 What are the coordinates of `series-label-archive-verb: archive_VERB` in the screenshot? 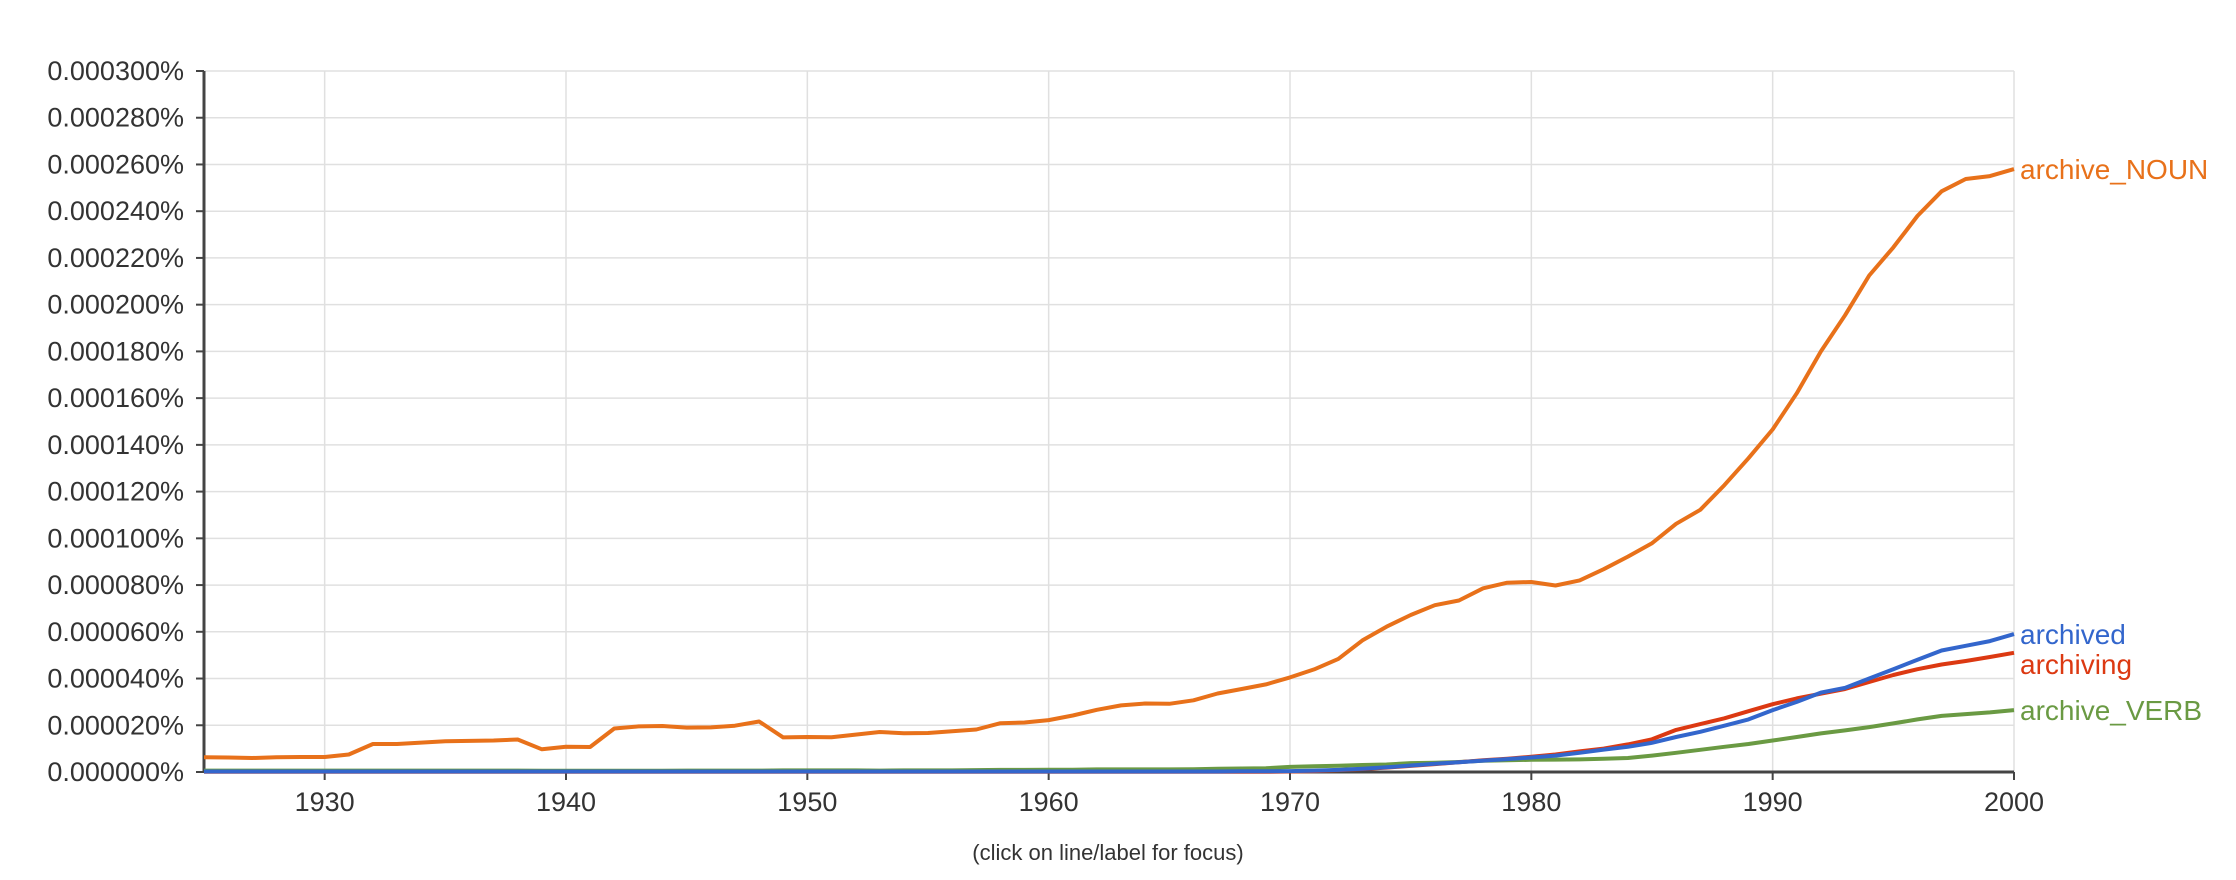 It's located at (2111, 710).